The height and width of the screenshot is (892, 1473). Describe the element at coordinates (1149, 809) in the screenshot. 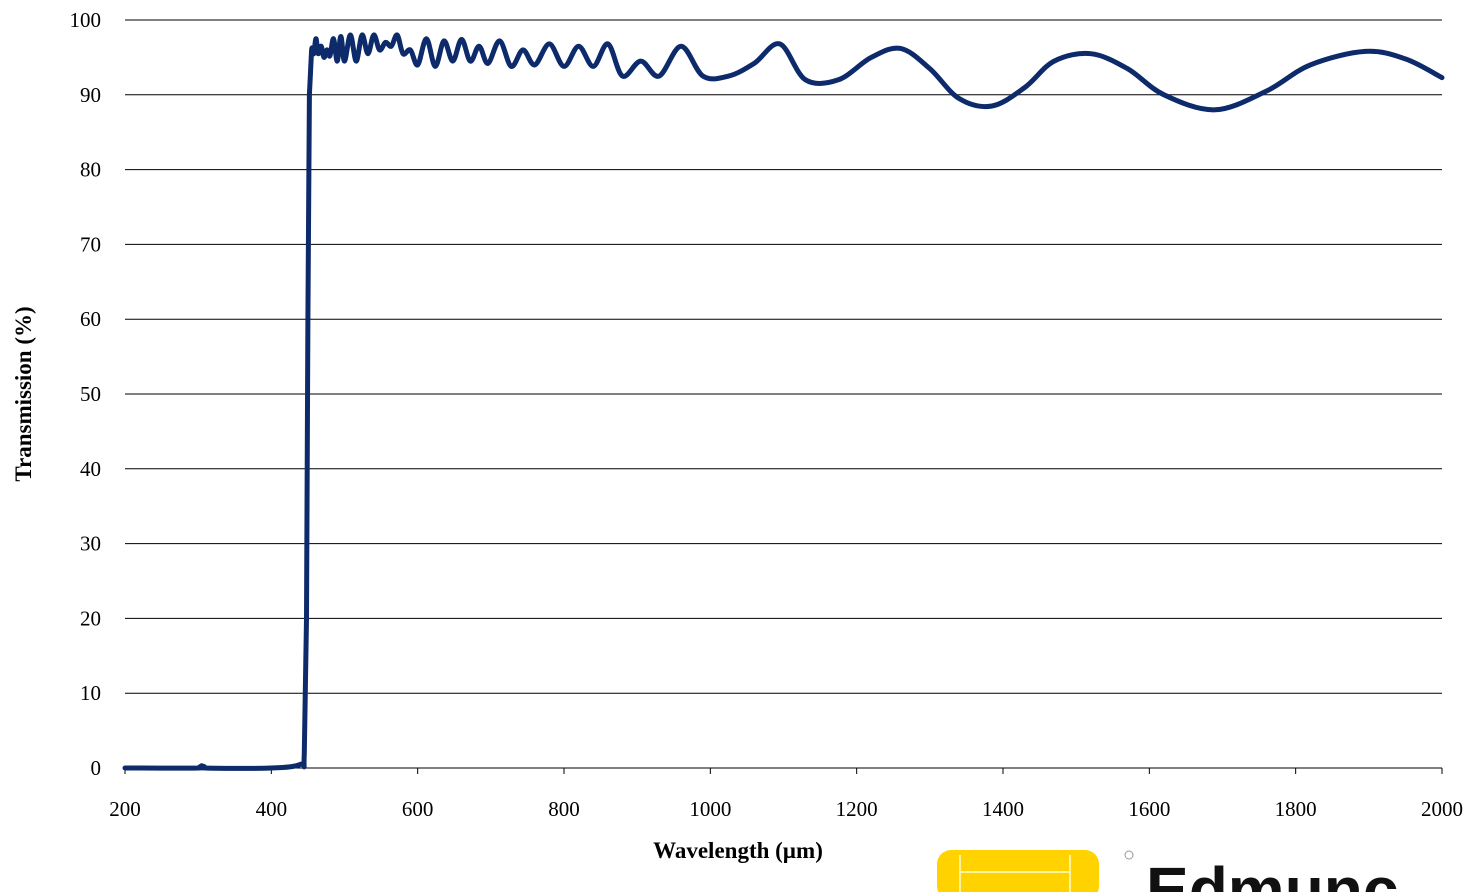

I see `x-tick-label: 1600` at that location.